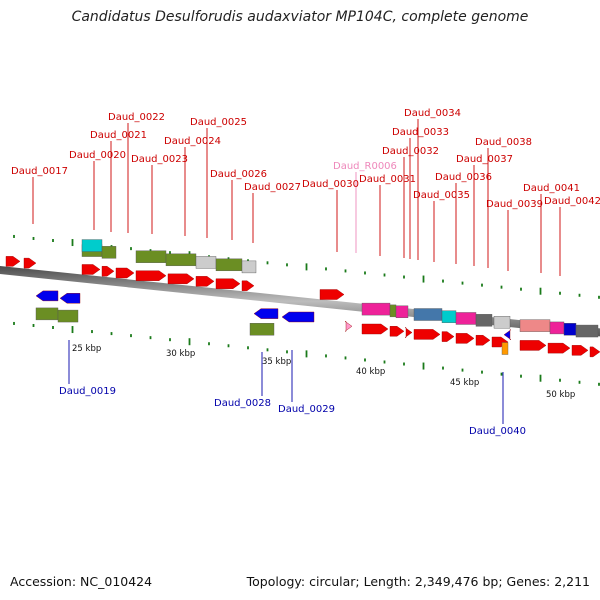  I want to click on gene-label-forward: Daud_0022, so click(136, 117).